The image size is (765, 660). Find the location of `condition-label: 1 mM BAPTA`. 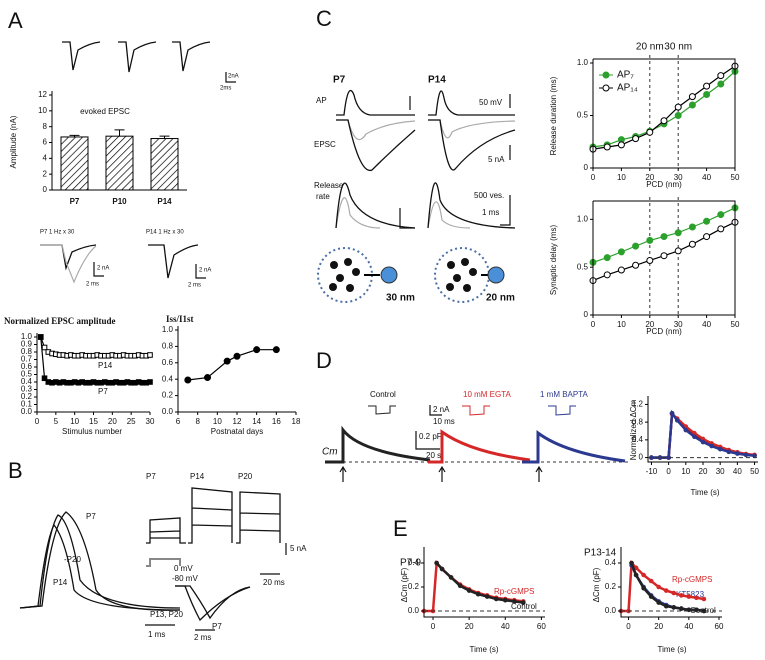

condition-label: 1 mM BAPTA is located at coordinates (564, 394).